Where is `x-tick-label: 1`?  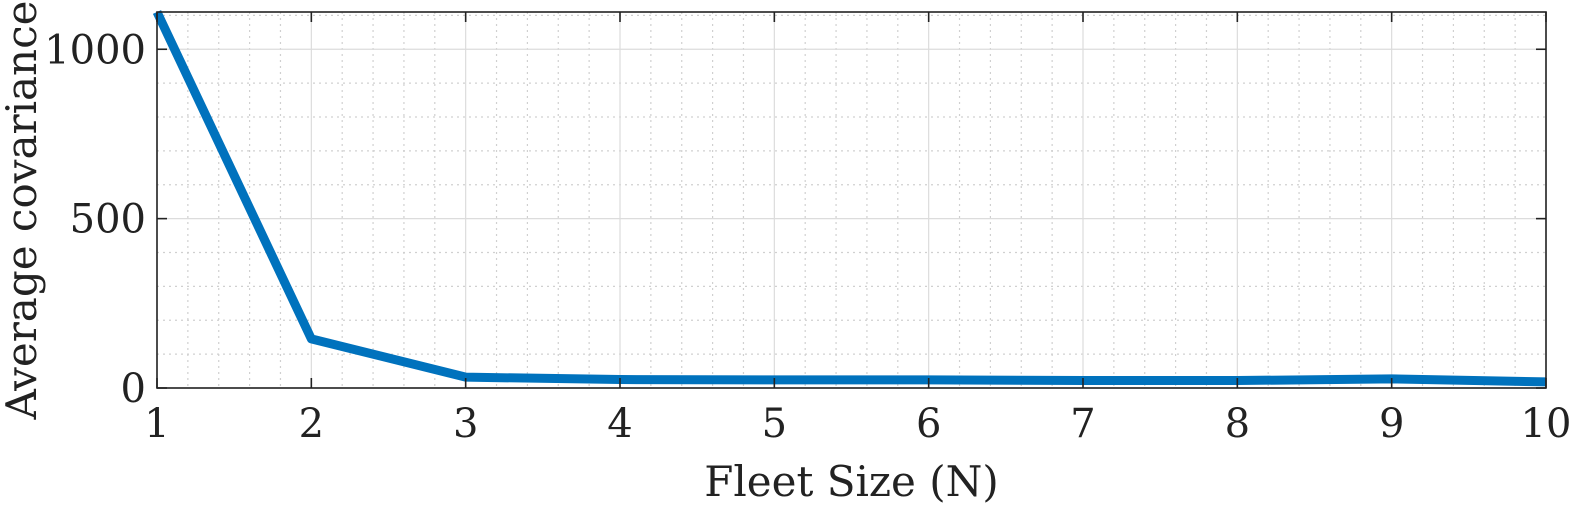
x-tick-label: 1 is located at coordinates (156, 424).